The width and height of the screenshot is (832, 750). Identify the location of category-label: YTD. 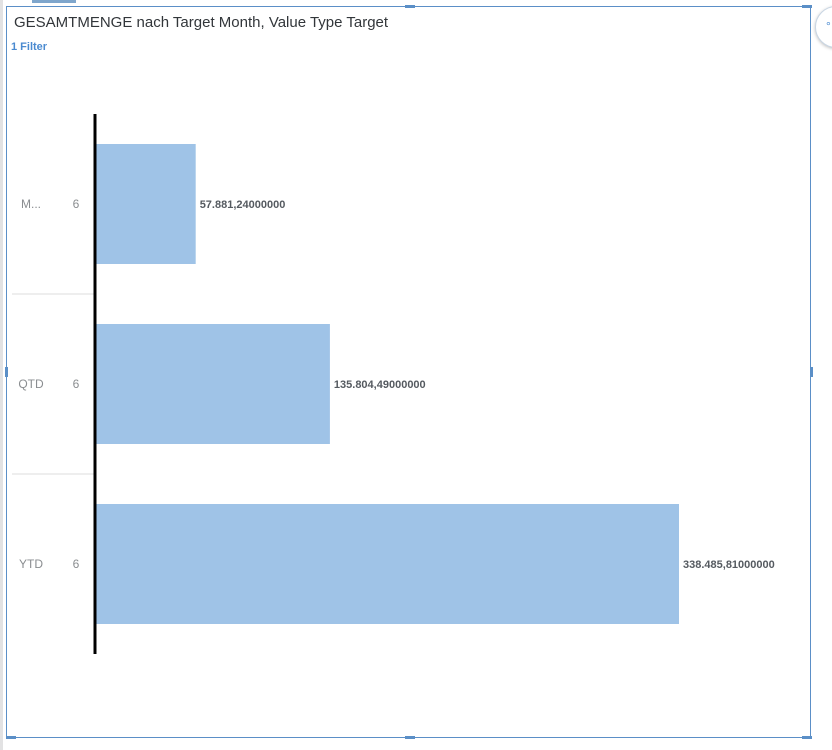
(31, 564).